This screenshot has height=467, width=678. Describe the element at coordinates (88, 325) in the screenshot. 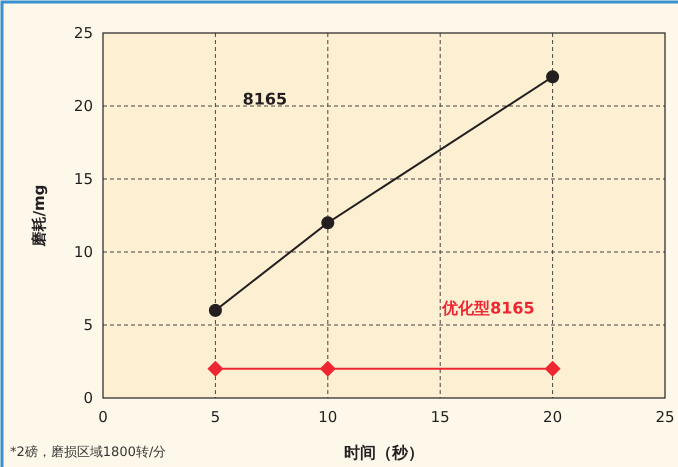

I see `y-tick-label: 5` at that location.